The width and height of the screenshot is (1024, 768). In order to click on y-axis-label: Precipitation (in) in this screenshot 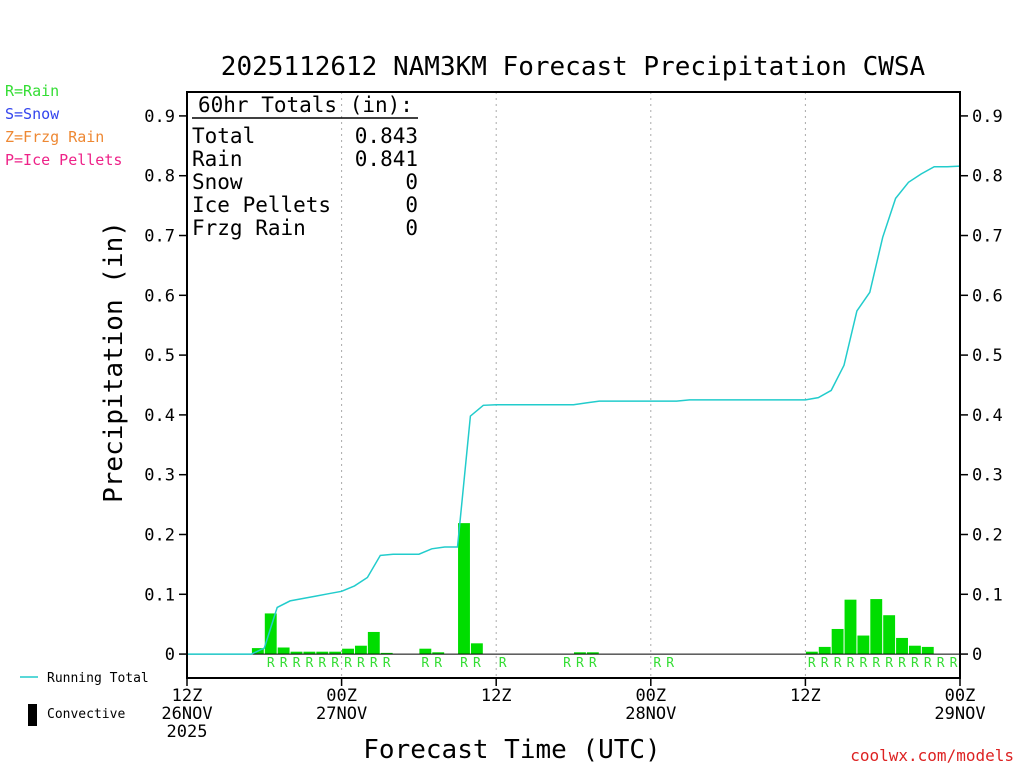, I will do `click(114, 362)`.